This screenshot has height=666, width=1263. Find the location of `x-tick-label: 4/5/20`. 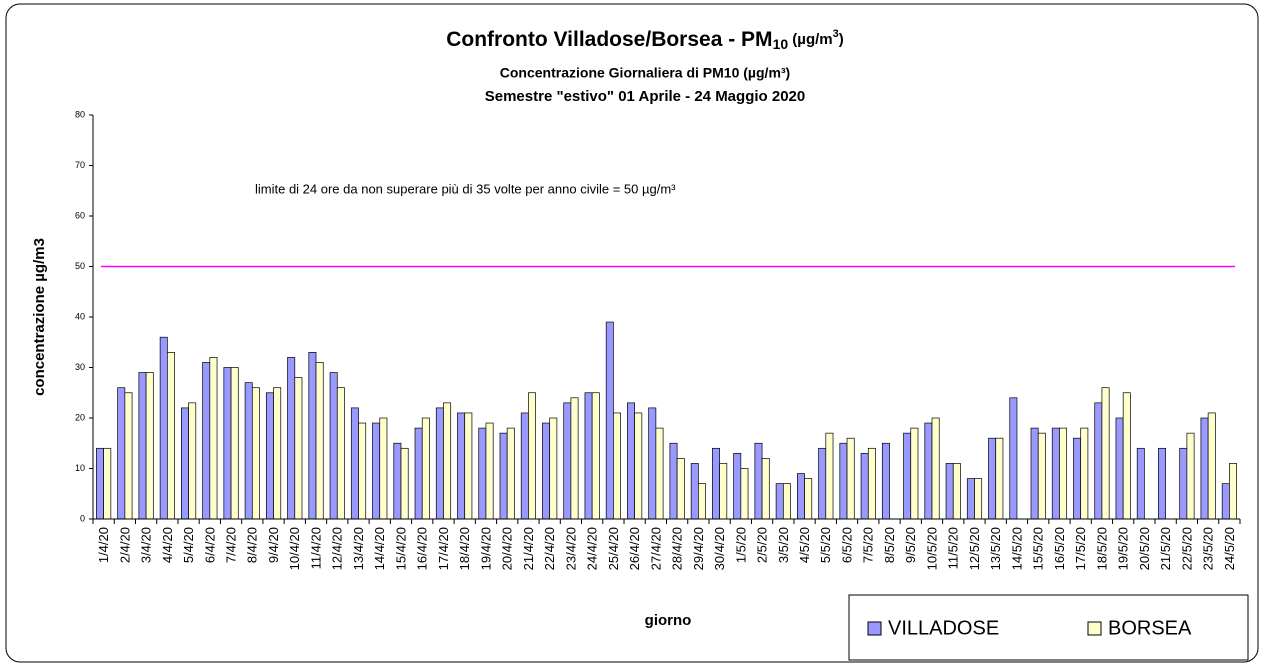

x-tick-label: 4/5/20 is located at coordinates (804, 545).